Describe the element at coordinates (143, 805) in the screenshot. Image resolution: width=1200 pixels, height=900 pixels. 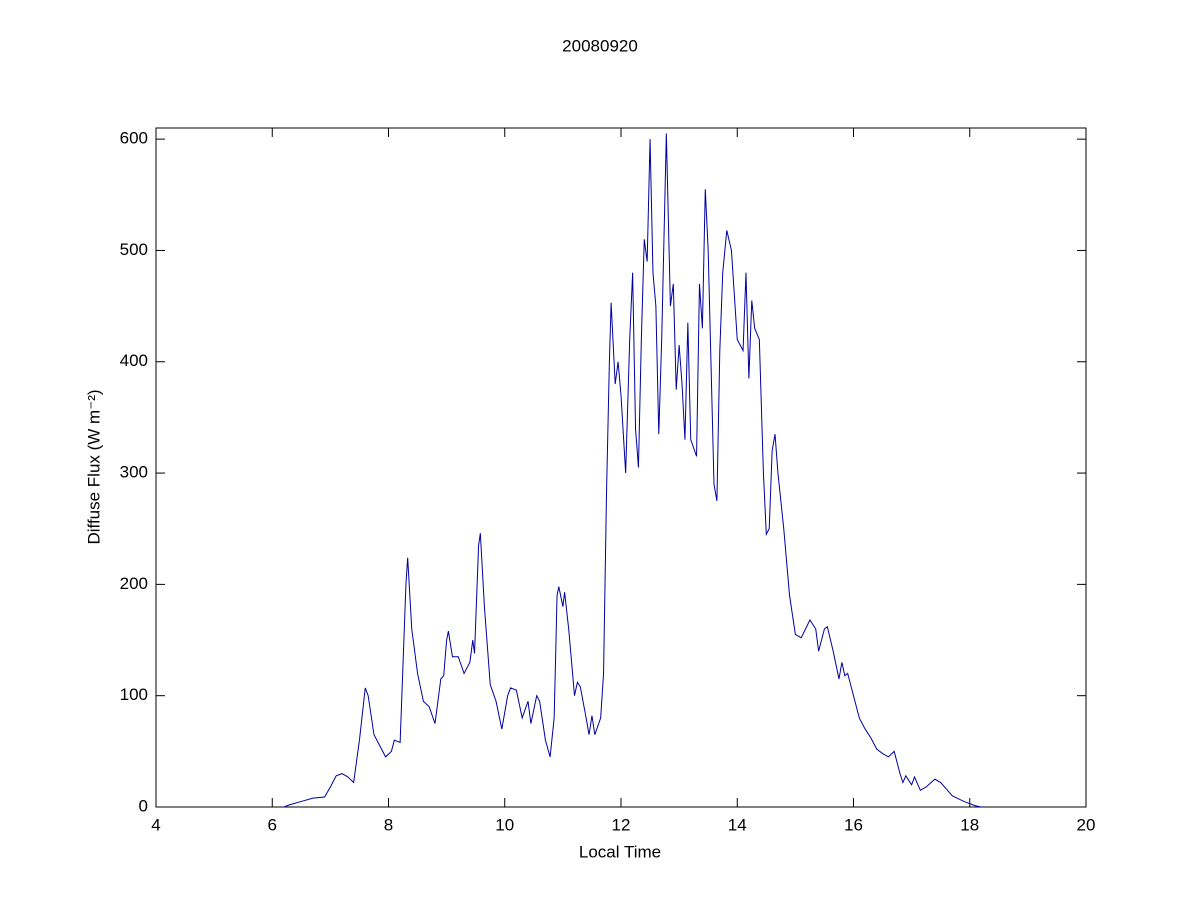
I see `y-tick-label: 0` at that location.